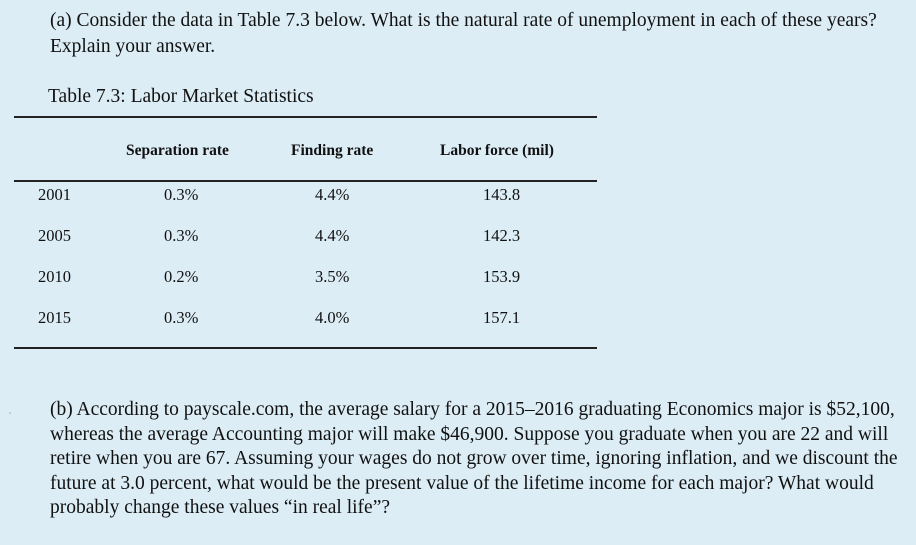 Image resolution: width=916 pixels, height=545 pixels. Describe the element at coordinates (54, 276) in the screenshot. I see `row-2010-year: 2010` at that location.